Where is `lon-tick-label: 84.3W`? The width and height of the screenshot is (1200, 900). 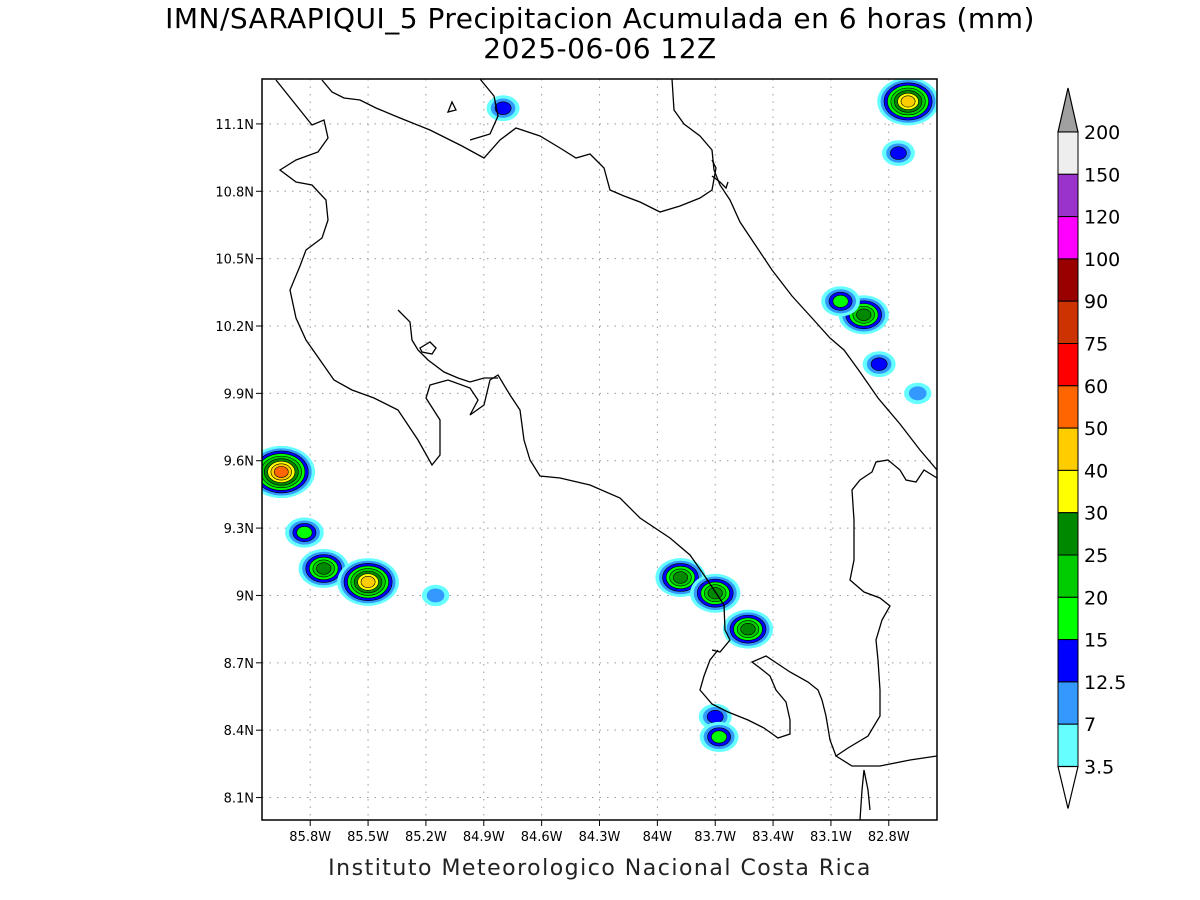
lon-tick-label: 84.3W is located at coordinates (600, 837).